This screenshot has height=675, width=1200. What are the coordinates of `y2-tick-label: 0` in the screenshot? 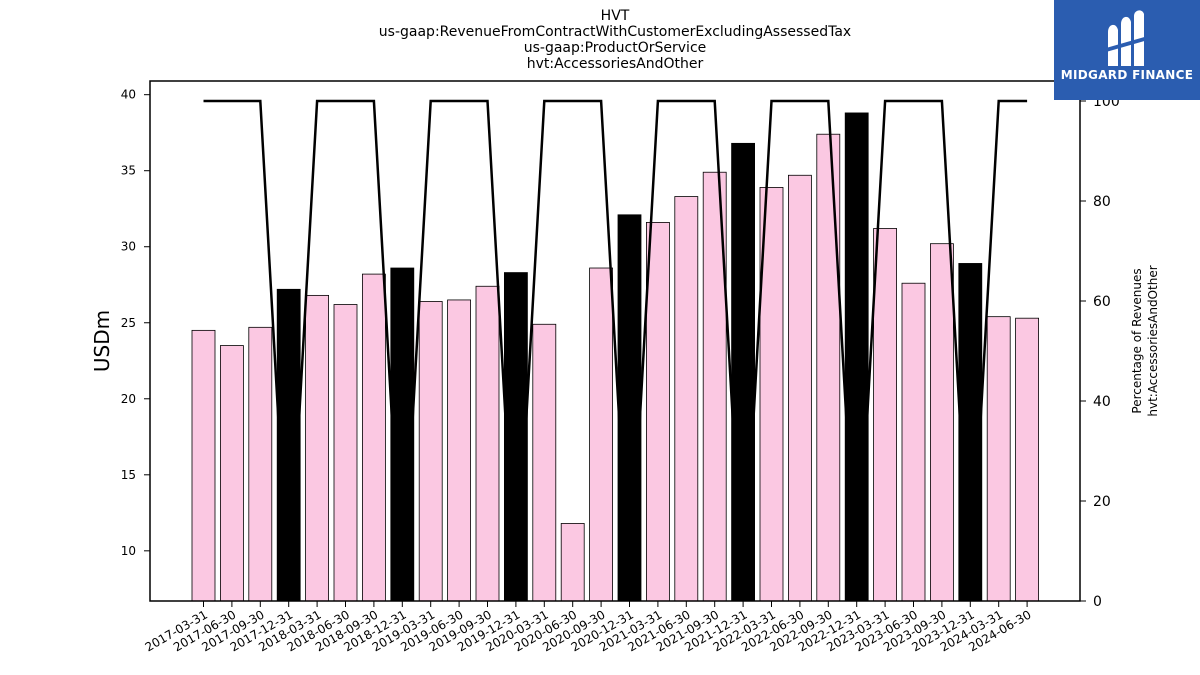 It's located at (1097, 602).